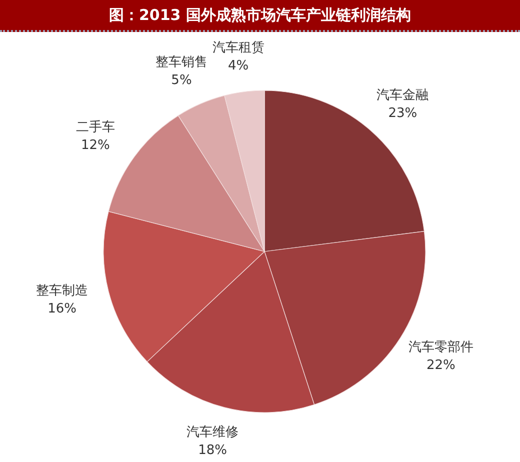 The image size is (520, 462). I want to click on slice-label: 整车制造, so click(62, 291).